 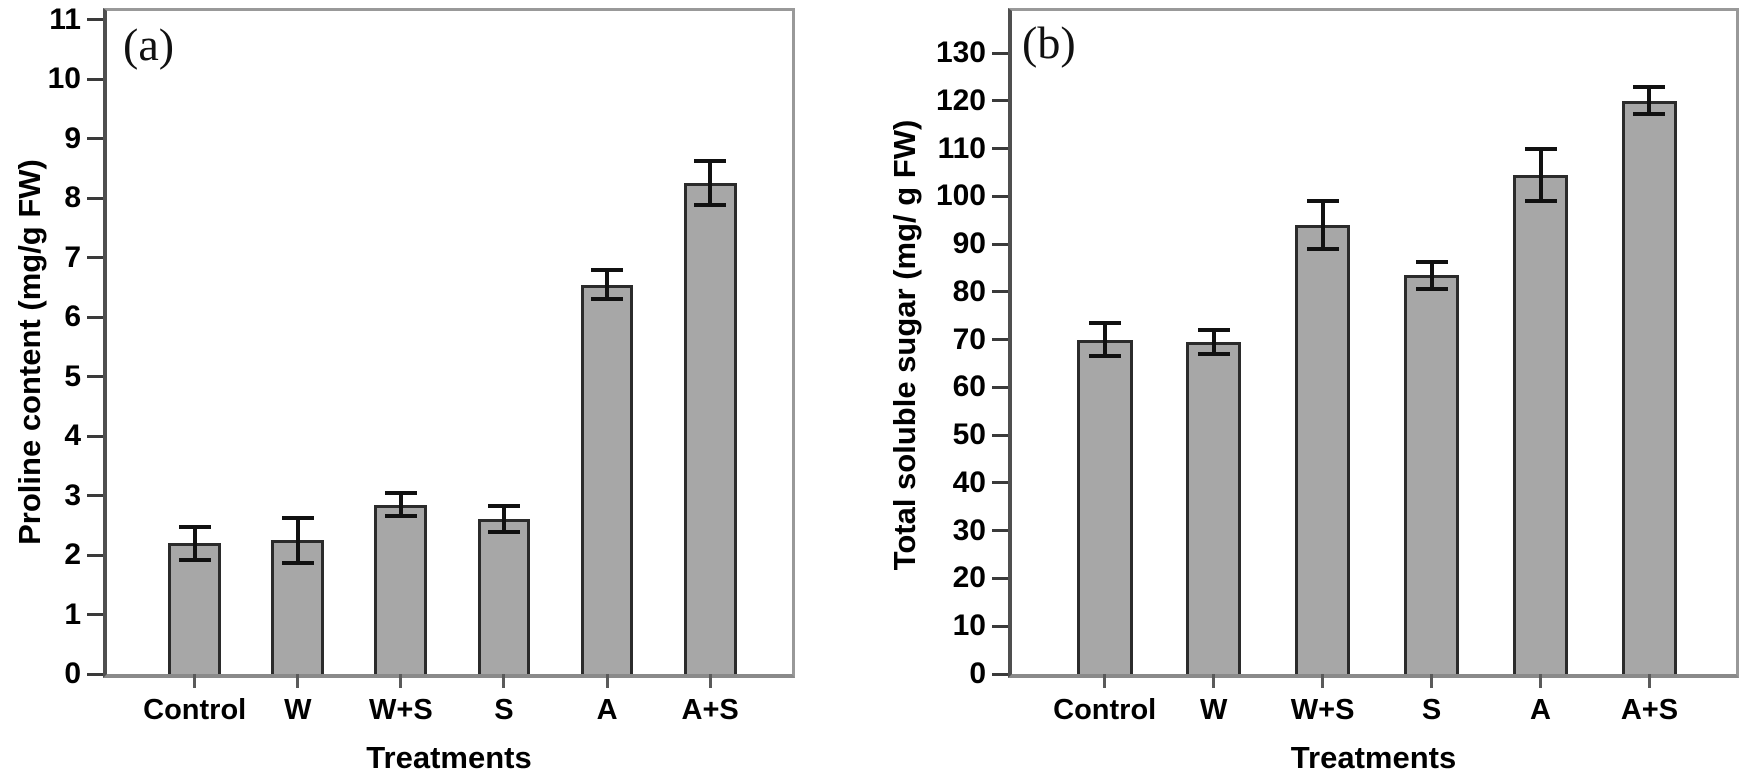 What do you see at coordinates (969, 435) in the screenshot?
I see `y-tick-label: 50` at bounding box center [969, 435].